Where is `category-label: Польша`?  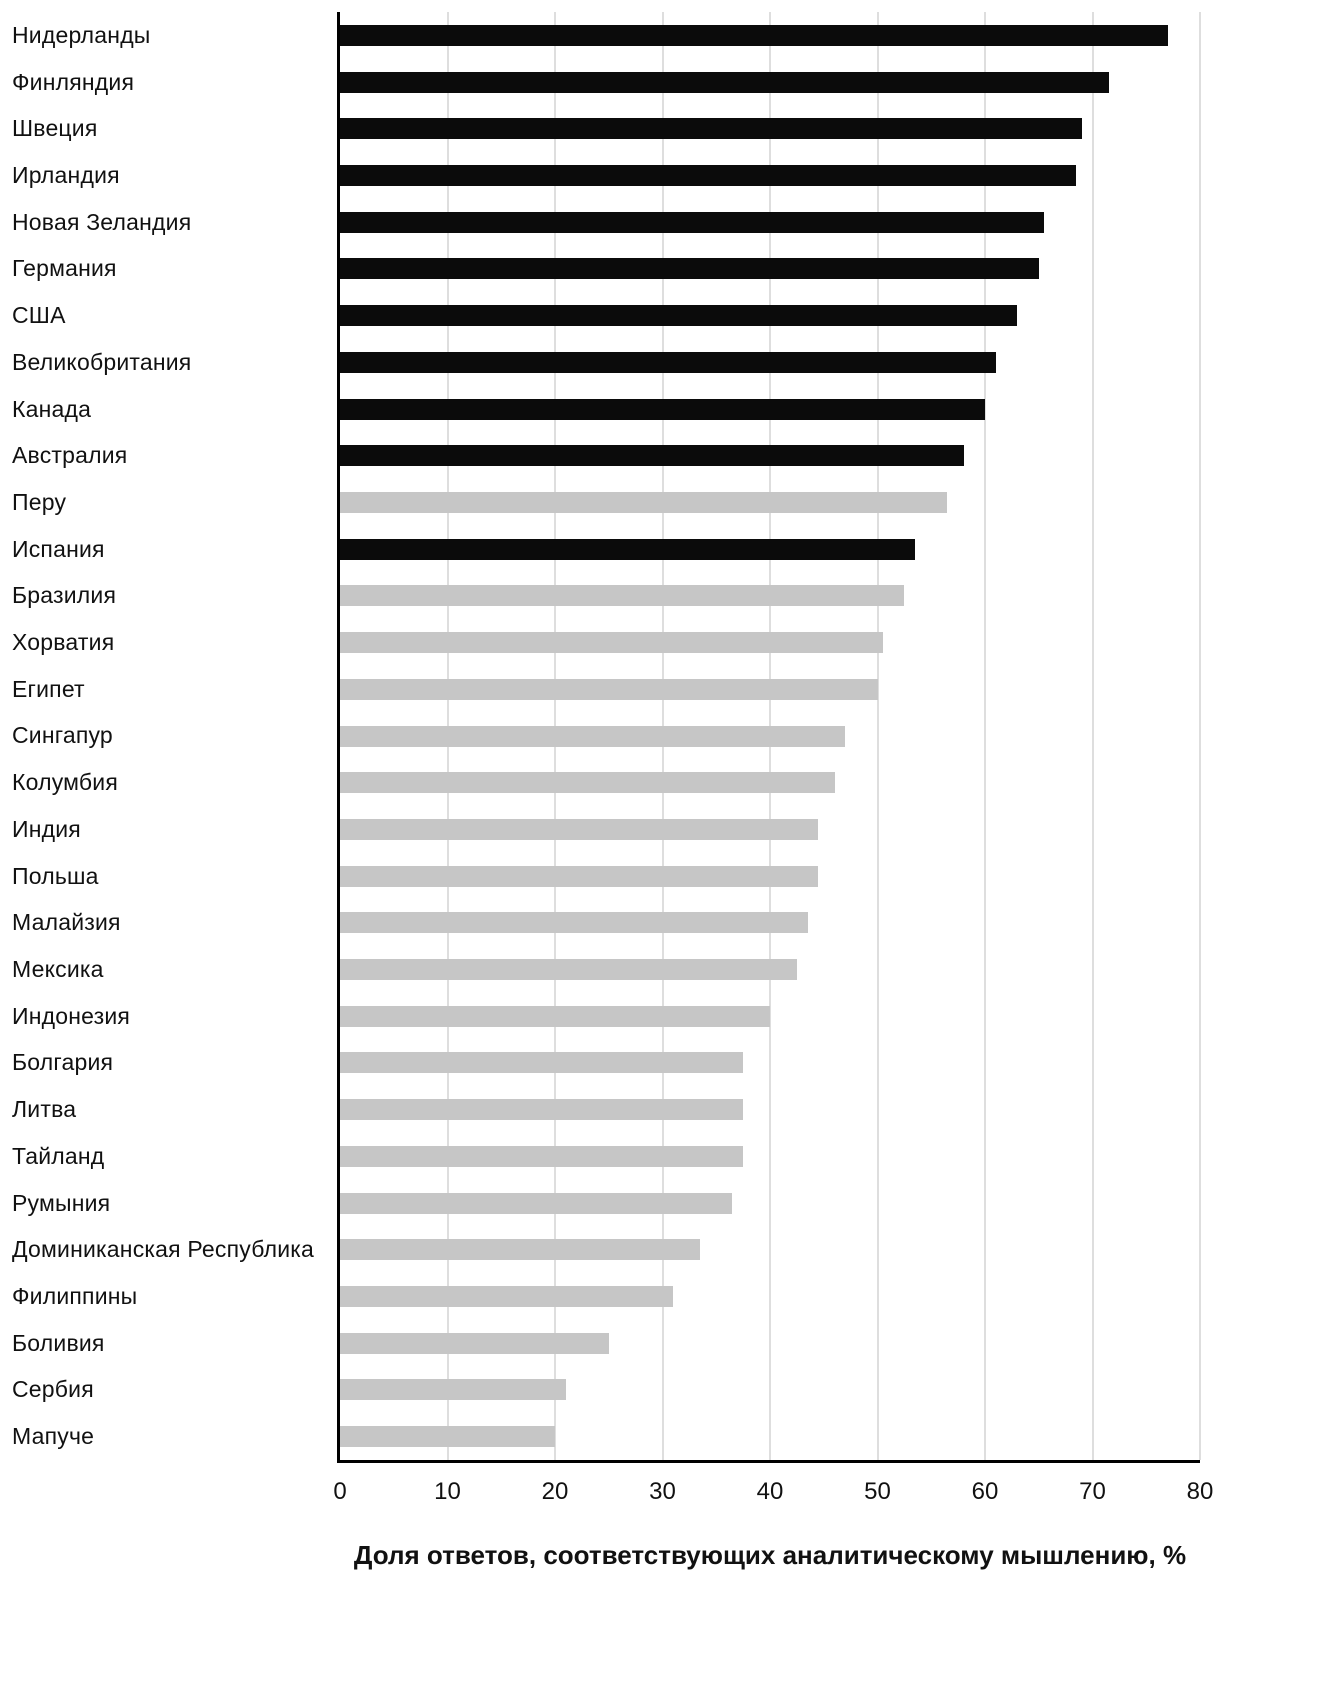 category-label: Польша is located at coordinates (55, 875).